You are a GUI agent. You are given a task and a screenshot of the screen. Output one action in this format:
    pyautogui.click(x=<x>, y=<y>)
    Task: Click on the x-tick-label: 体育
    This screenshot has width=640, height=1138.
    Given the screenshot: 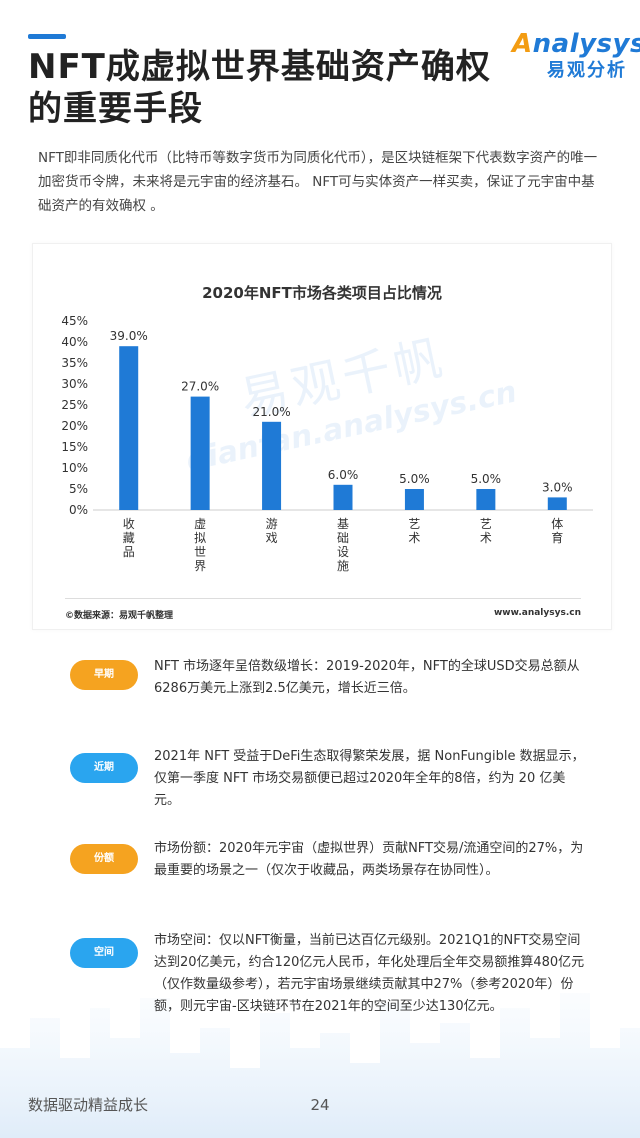 What is the action you would take?
    pyautogui.click(x=557, y=531)
    